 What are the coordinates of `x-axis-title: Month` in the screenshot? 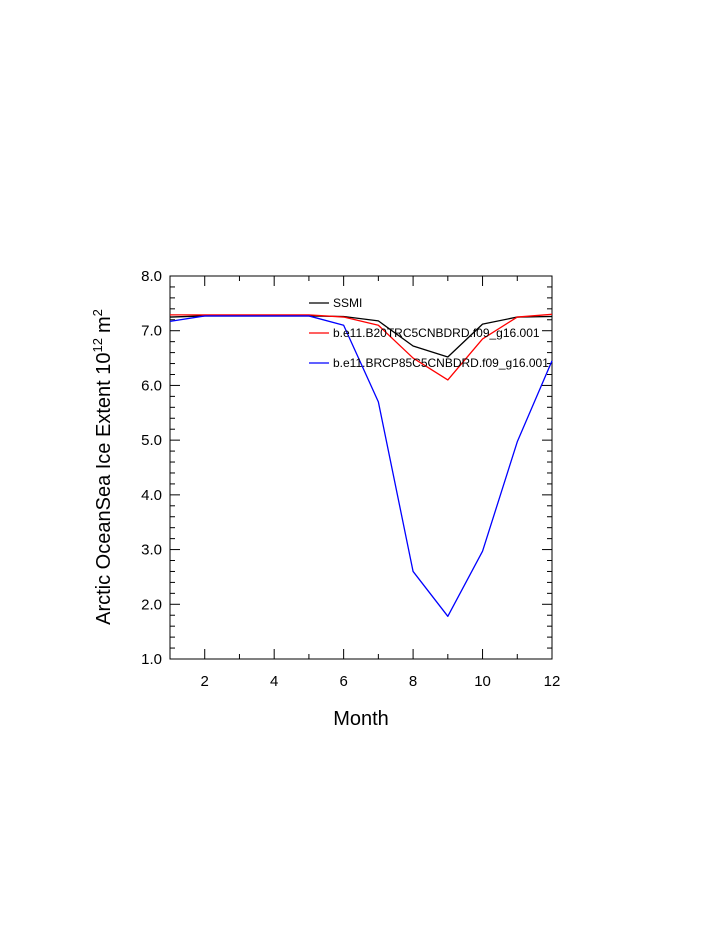 It's located at (361, 719).